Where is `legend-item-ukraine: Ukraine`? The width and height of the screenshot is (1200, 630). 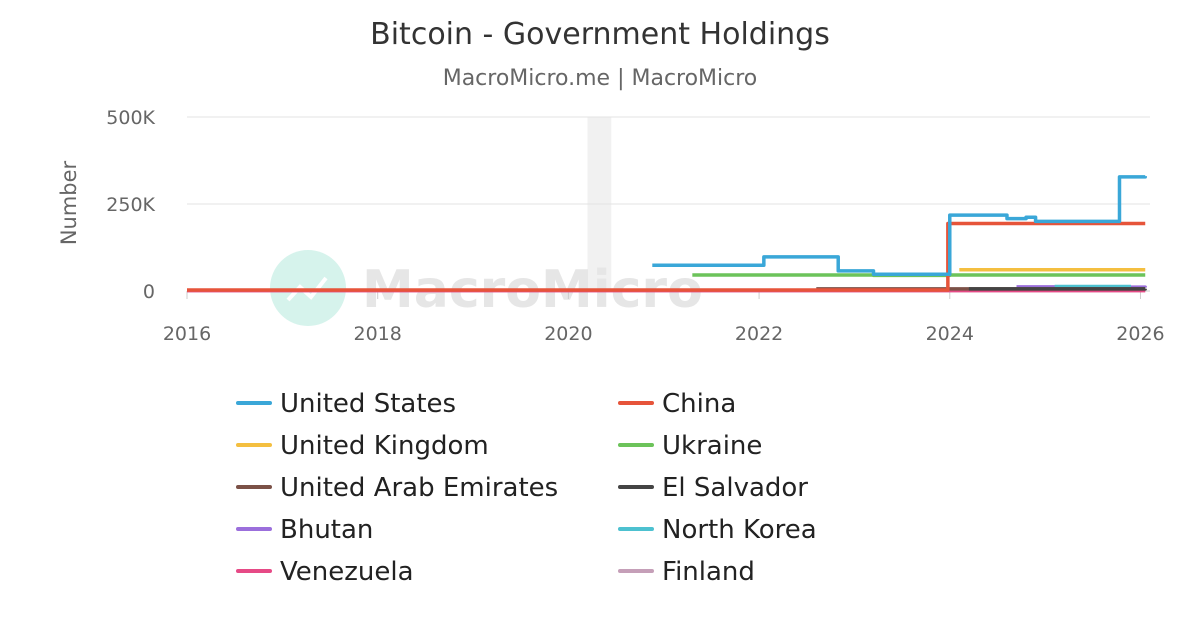
legend-item-ukraine: Ukraine is located at coordinates (690, 446).